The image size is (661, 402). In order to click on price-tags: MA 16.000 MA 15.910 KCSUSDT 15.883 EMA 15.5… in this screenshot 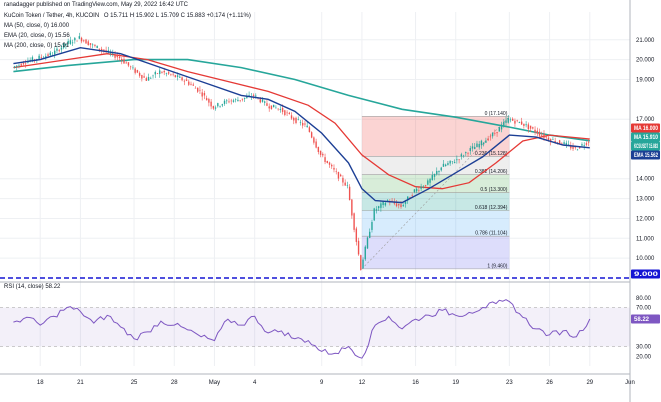, I will do `click(645, 201)`.